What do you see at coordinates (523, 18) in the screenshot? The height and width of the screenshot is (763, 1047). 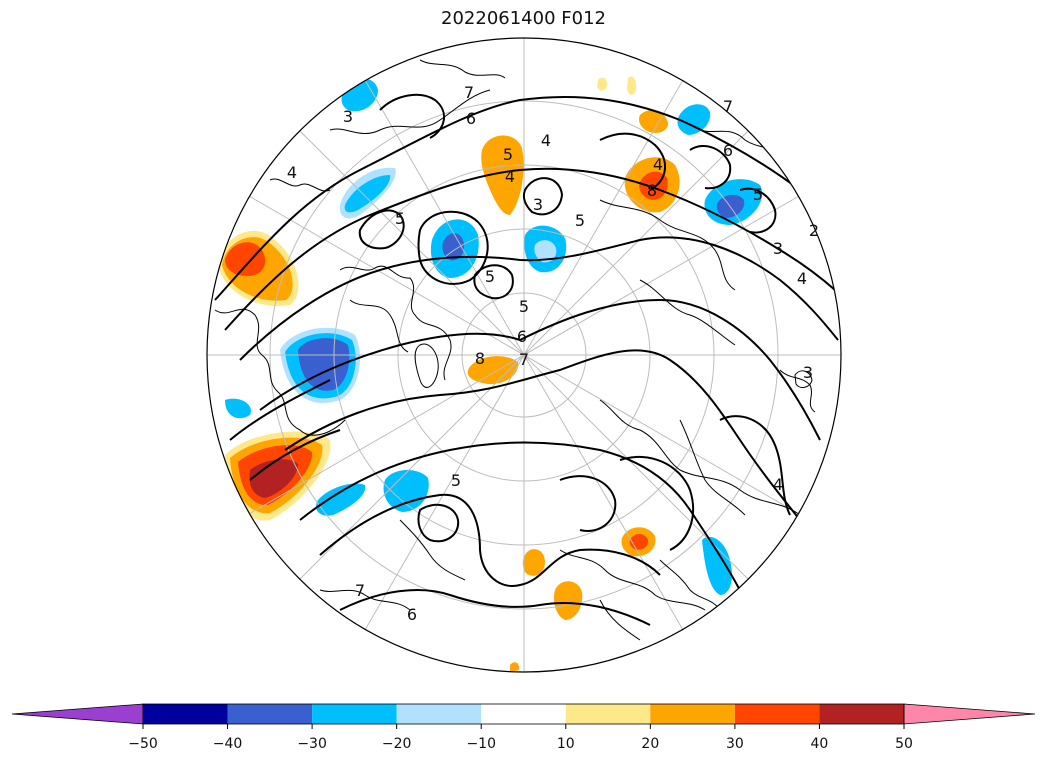 I see `map-title: 2022061400 F012` at bounding box center [523, 18].